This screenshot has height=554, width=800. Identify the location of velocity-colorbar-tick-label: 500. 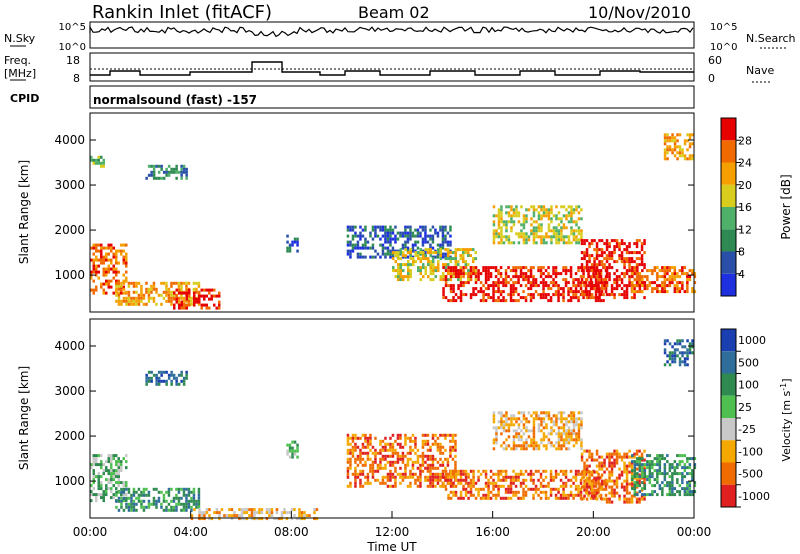
(748, 362).